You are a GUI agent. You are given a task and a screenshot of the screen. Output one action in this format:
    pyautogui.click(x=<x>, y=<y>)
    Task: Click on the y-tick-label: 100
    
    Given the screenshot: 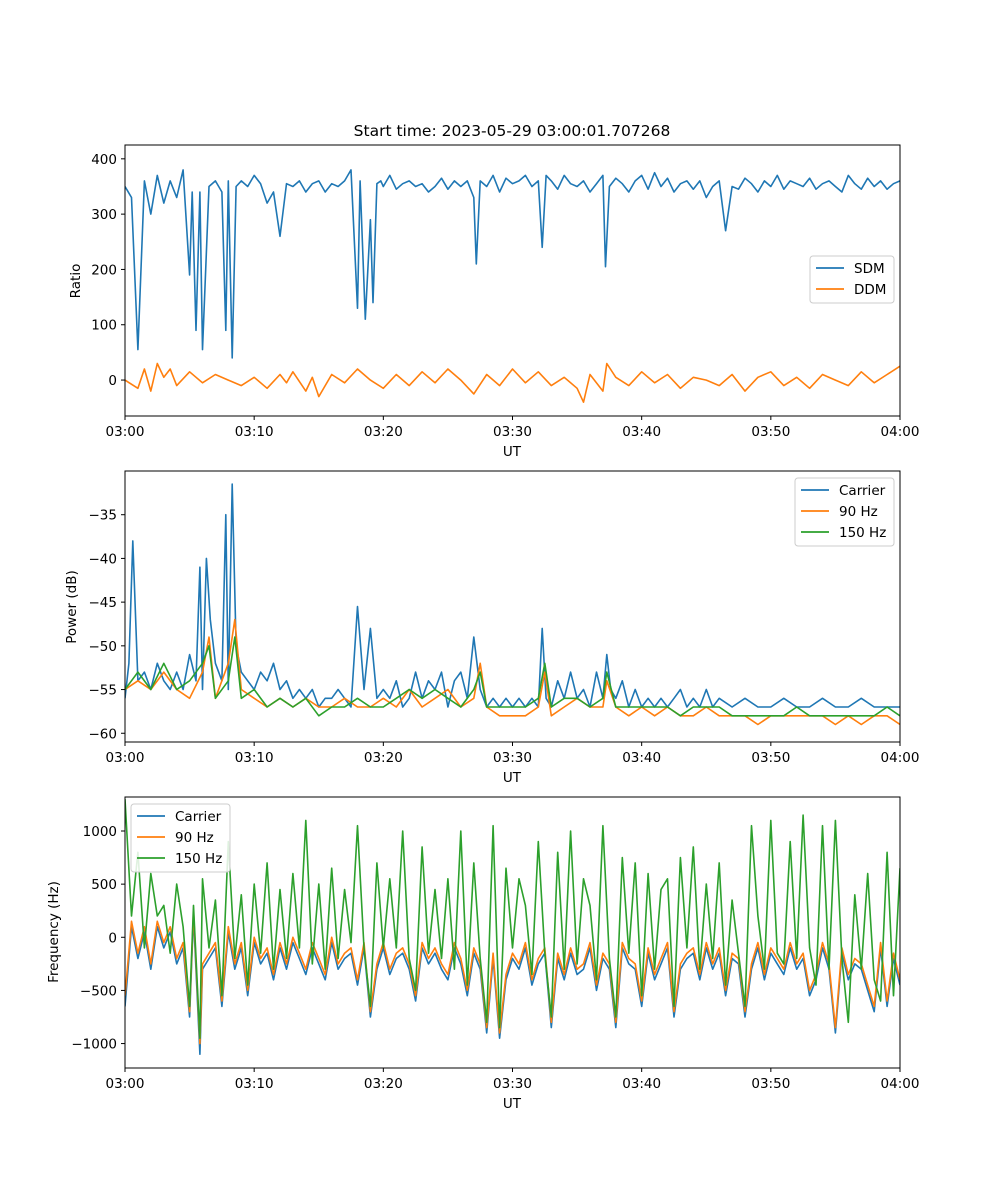 What is the action you would take?
    pyautogui.click(x=104, y=326)
    